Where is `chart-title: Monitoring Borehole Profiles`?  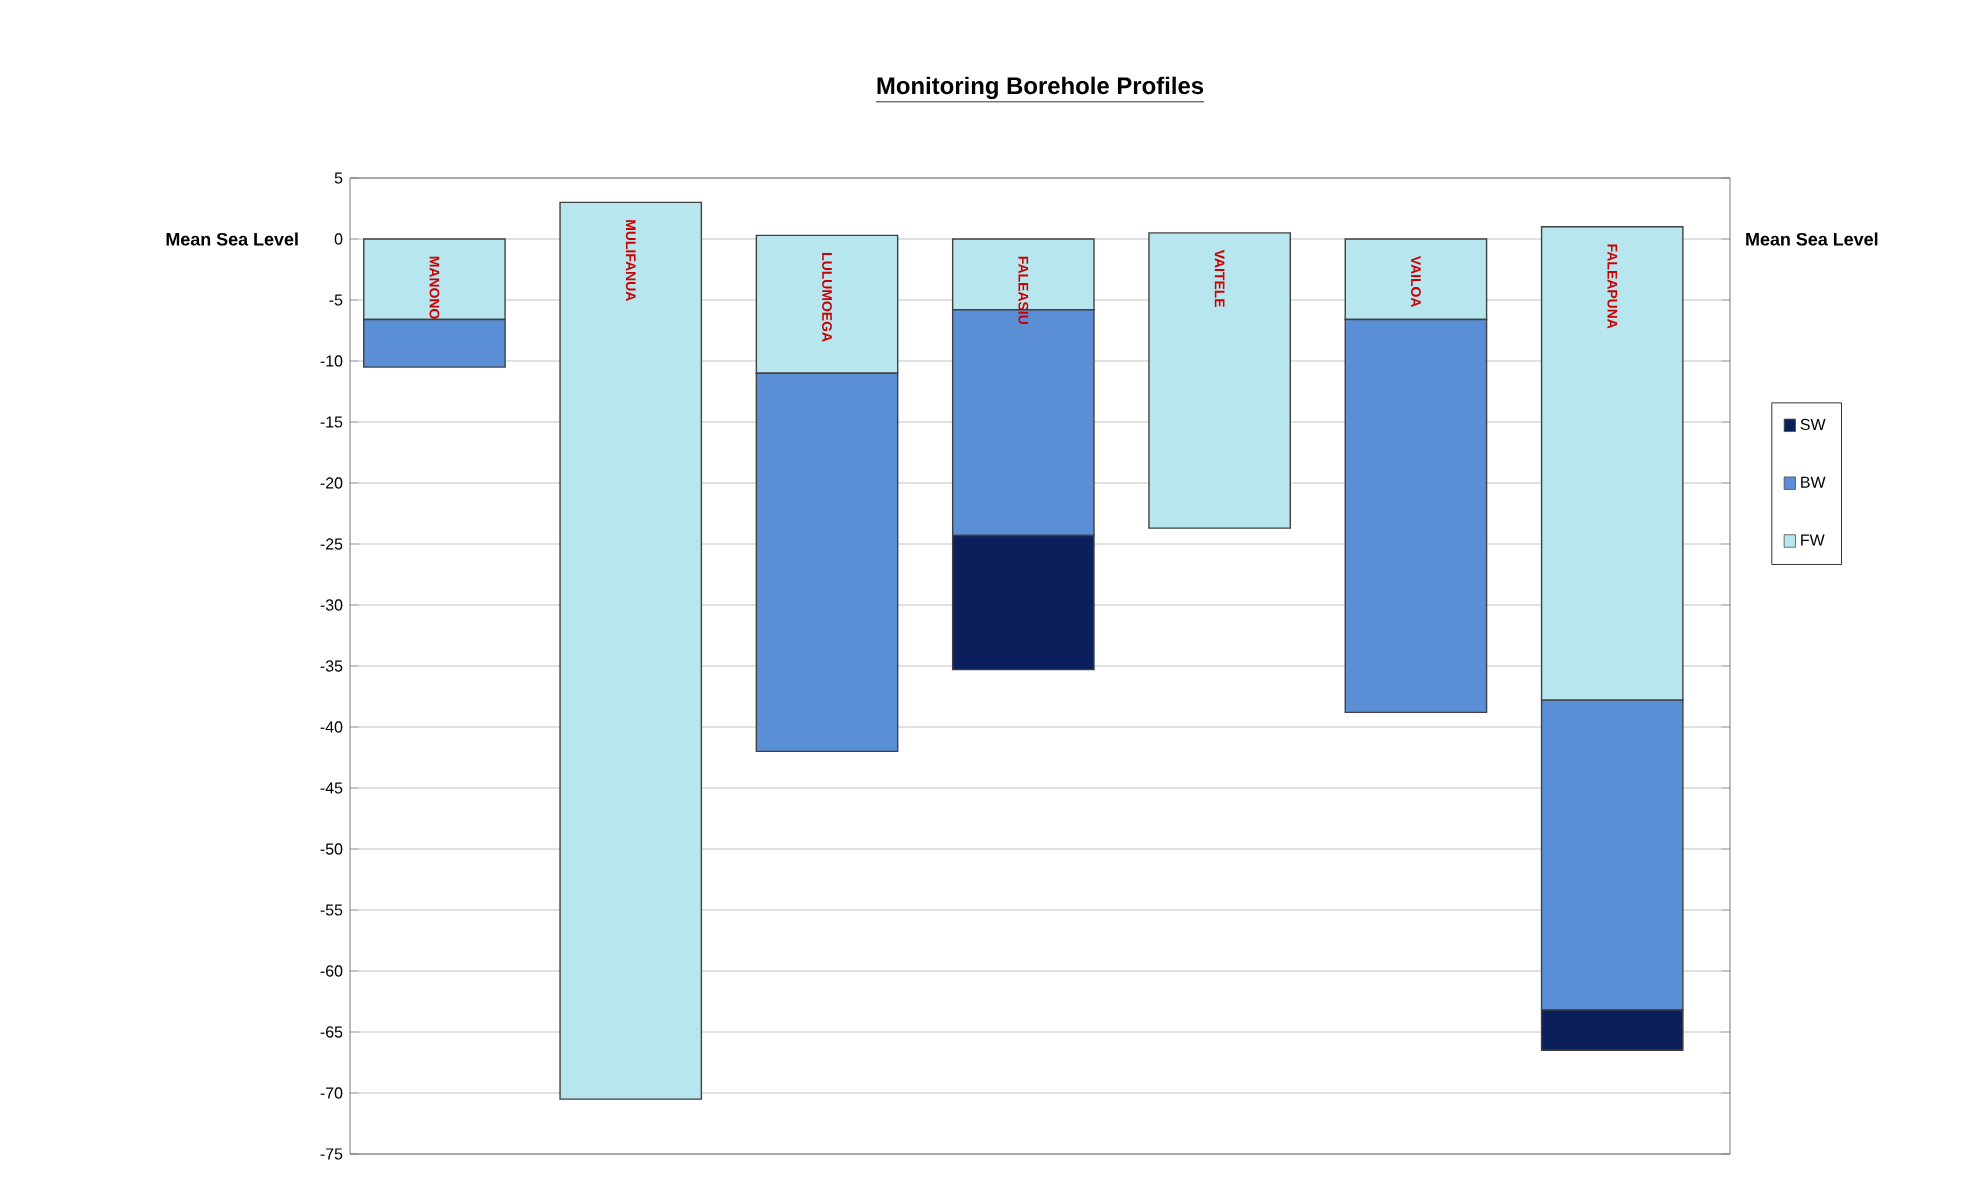 chart-title: Monitoring Borehole Profiles is located at coordinates (1040, 88).